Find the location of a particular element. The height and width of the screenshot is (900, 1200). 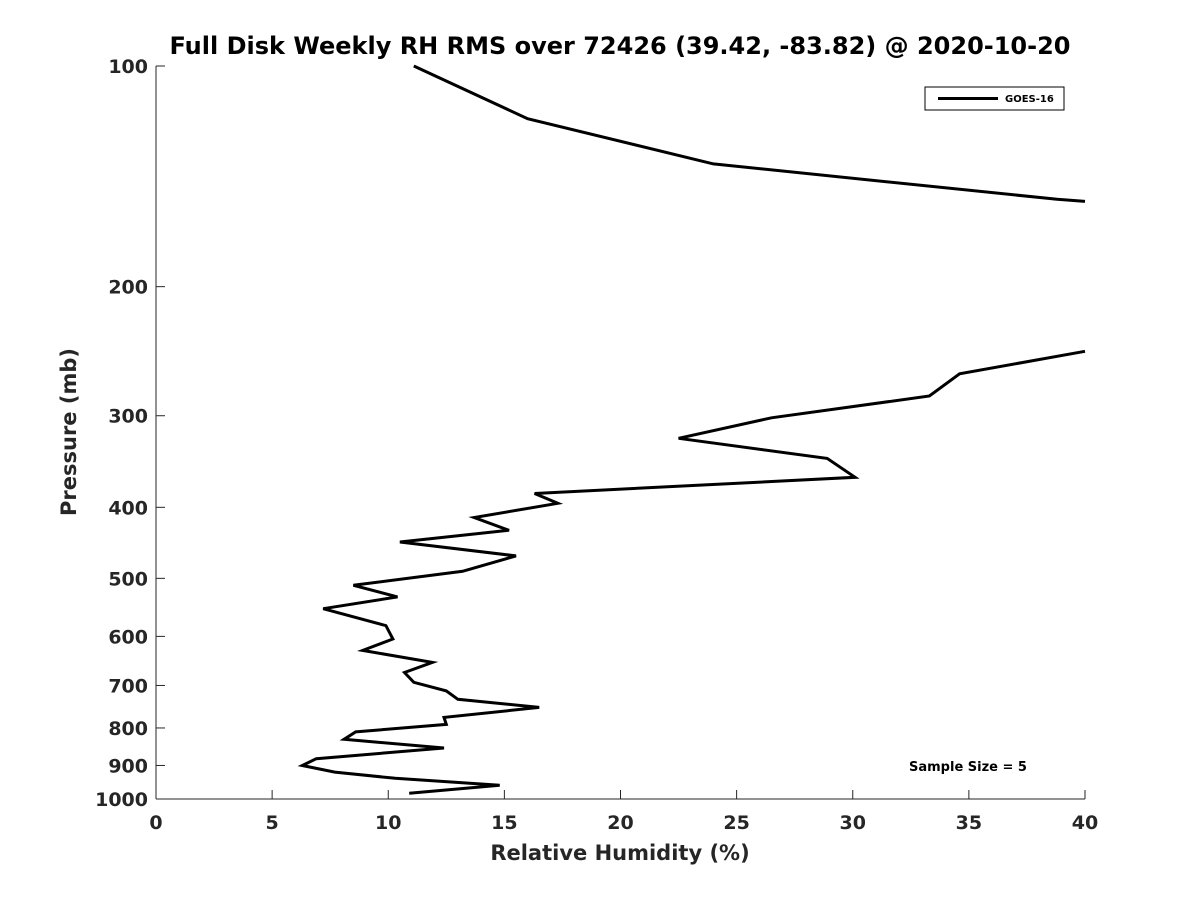

x-tick-label: 10 is located at coordinates (388, 823).